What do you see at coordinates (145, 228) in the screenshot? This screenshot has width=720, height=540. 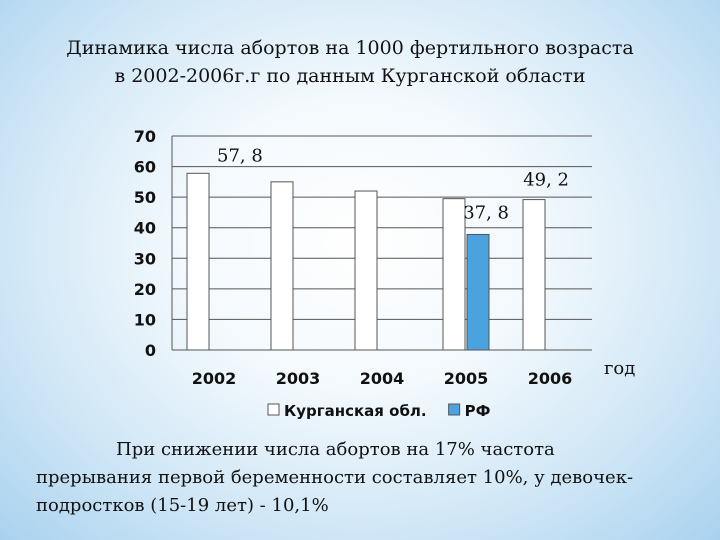 I see `y-tick-label: 40` at bounding box center [145, 228].